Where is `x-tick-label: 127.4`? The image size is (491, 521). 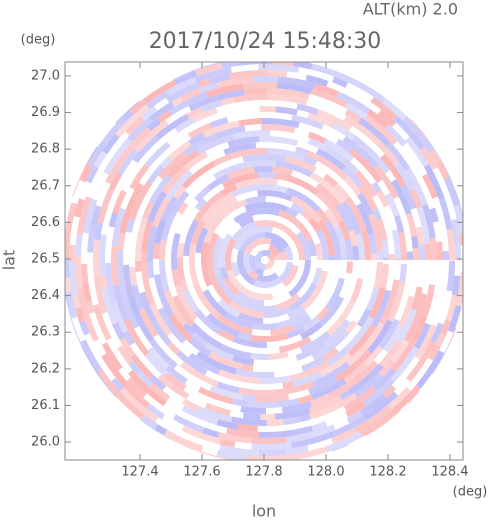
x-tick-label: 127.4 is located at coordinates (139, 472).